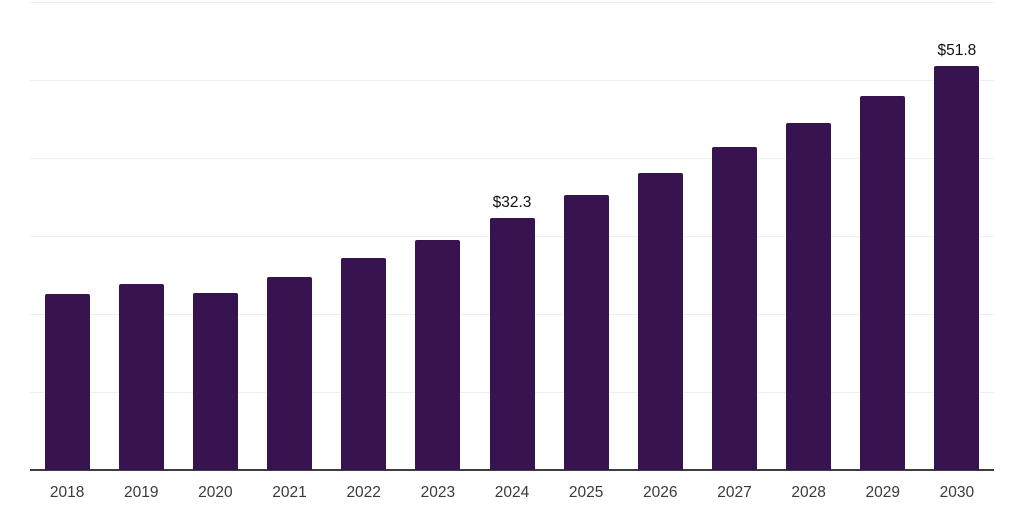  Describe the element at coordinates (289, 492) in the screenshot. I see `x-tick-label: 2021` at that location.